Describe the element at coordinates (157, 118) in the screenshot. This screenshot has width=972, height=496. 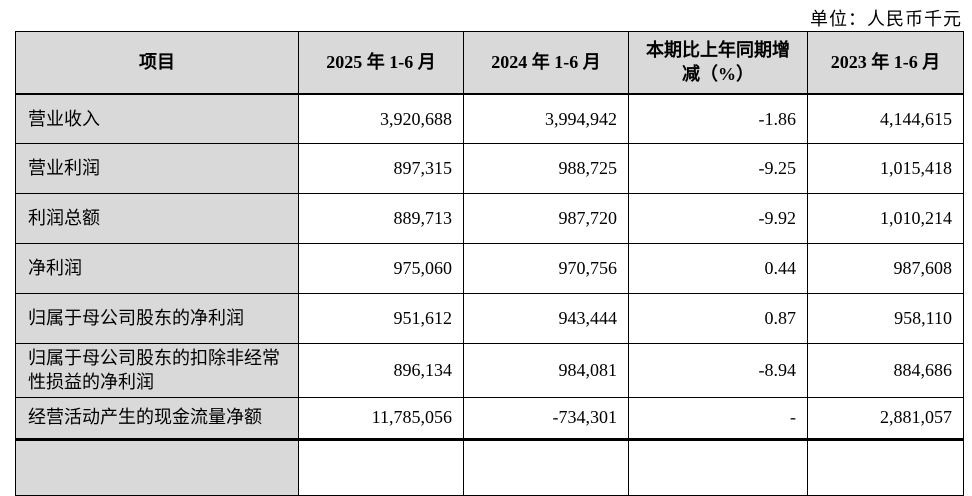
I see `item-cell: 营业收入` at that location.